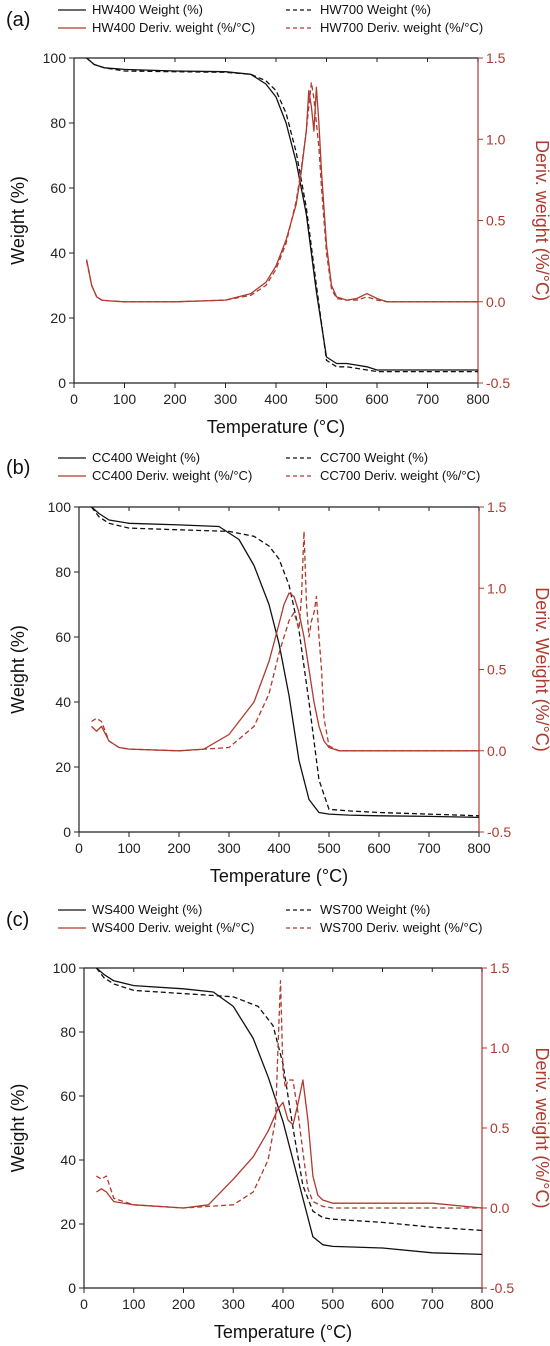 The height and width of the screenshot is (1346, 550). What do you see at coordinates (401, 27) in the screenshot?
I see `legend-entry: HW700 Deriv. weight (%/°C)` at bounding box center [401, 27].